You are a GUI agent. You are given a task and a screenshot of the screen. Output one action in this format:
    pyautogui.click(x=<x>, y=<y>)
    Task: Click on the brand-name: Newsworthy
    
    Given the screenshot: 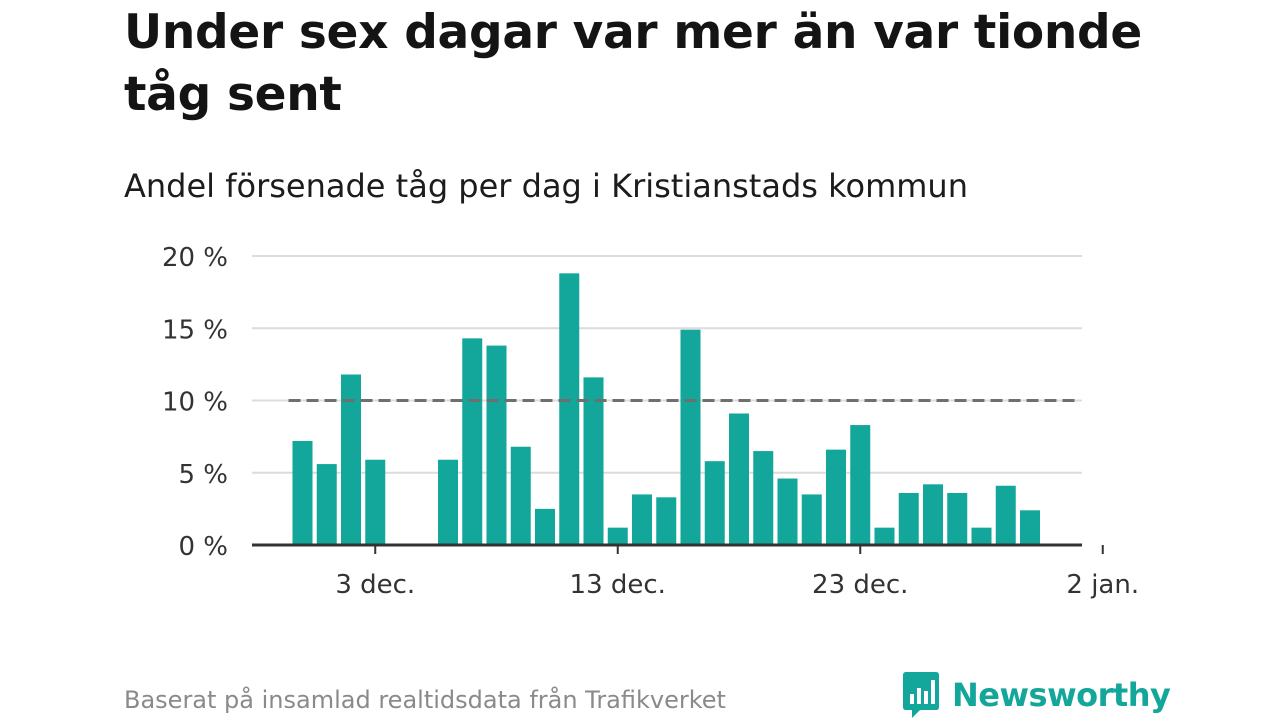 What is the action you would take?
    pyautogui.click(x=1061, y=695)
    